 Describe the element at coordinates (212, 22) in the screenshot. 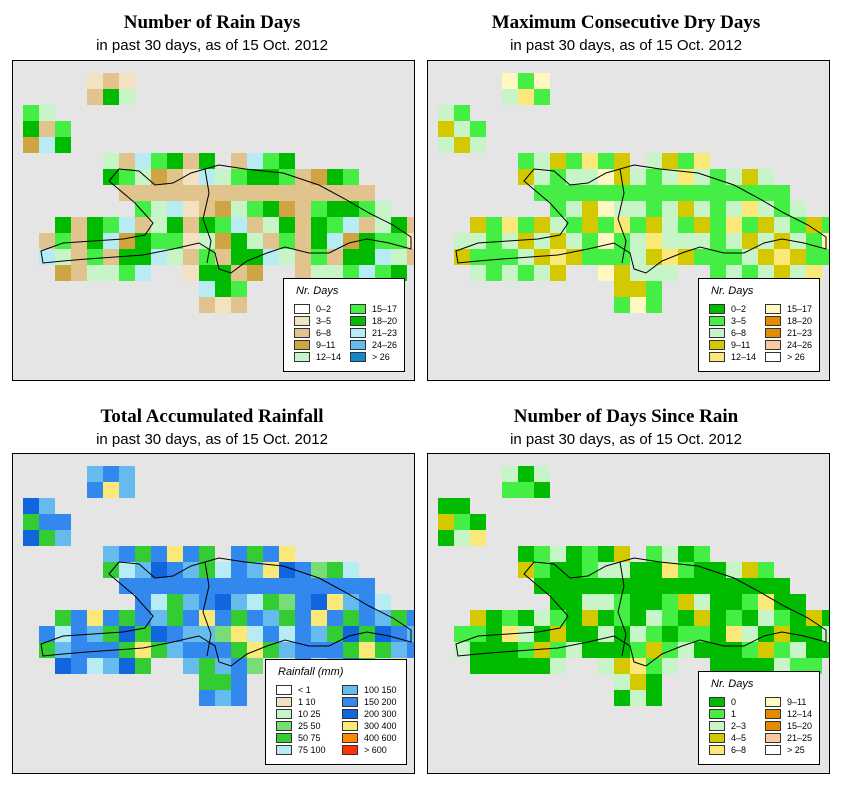

I see `panel-title: Number of Rain Days` at that location.